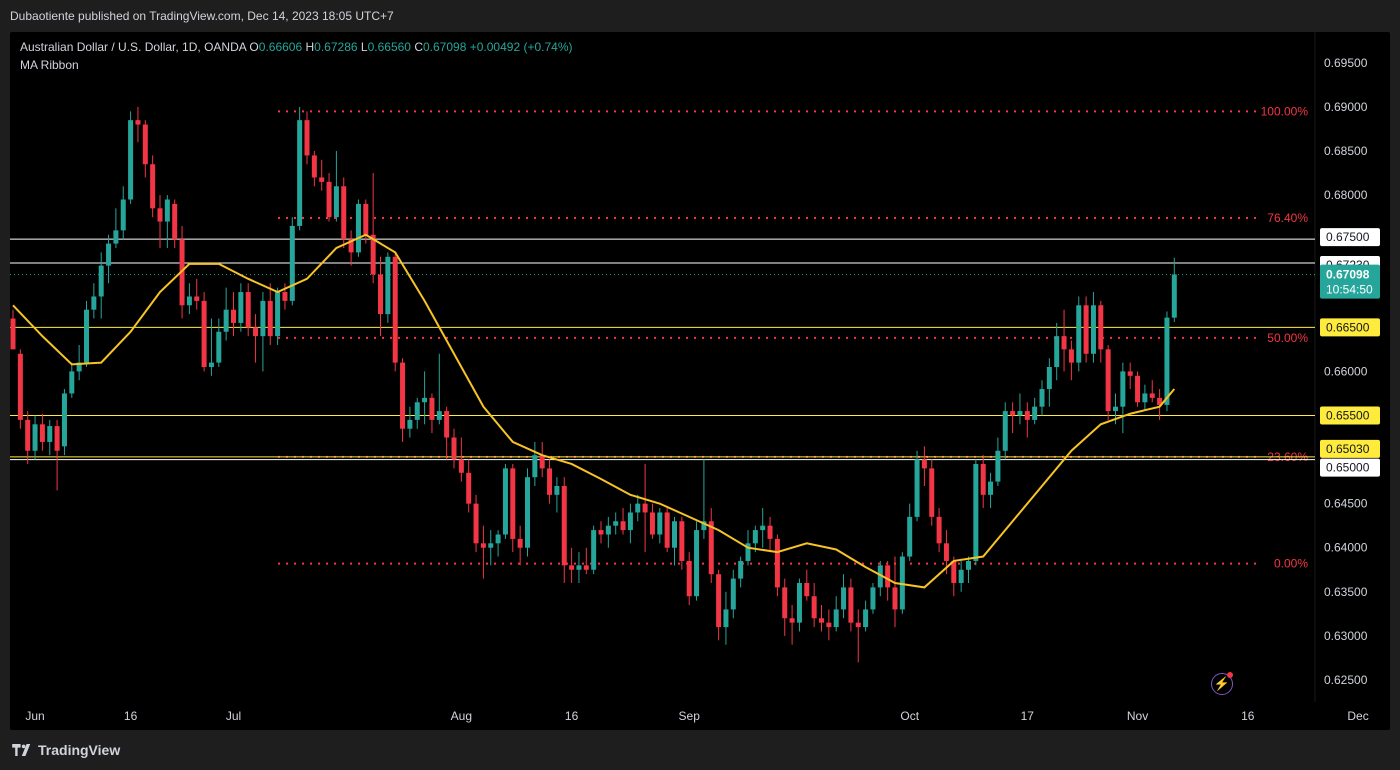 Image resolution: width=1400 pixels, height=770 pixels. I want to click on y-tick-label: 0.68000, so click(1346, 195).